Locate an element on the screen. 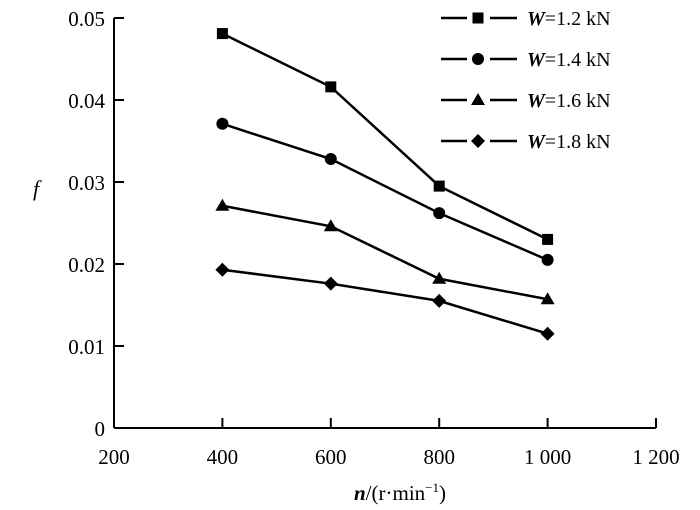  y-tick-label: 0.05 is located at coordinates (86, 19).